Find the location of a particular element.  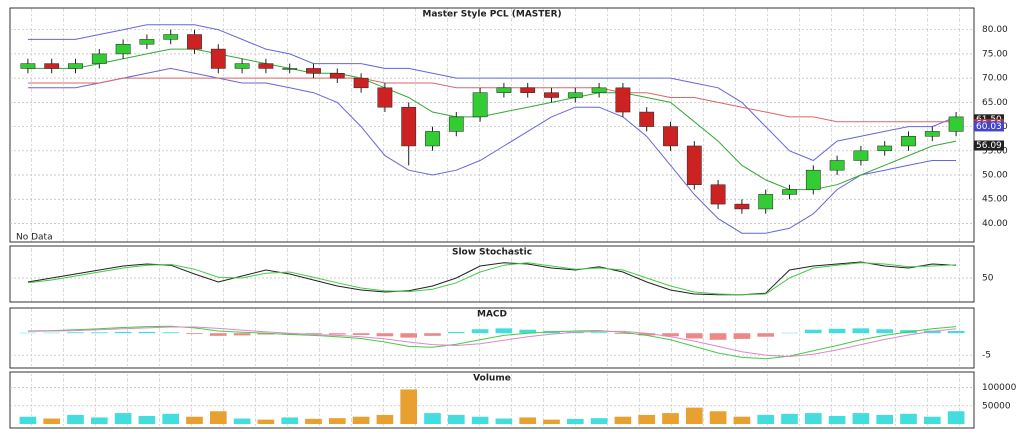

y-tick-label: -5 is located at coordinates (986, 356).